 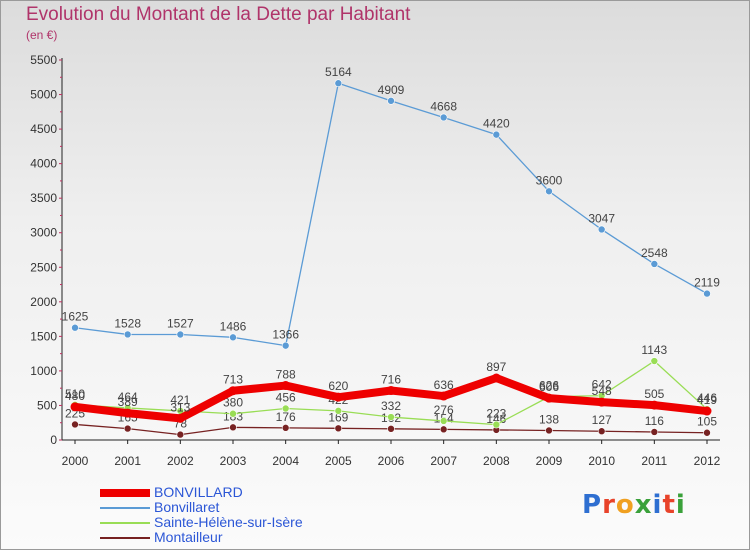 I want to click on x-tick-label: 2007, so click(x=443, y=461).